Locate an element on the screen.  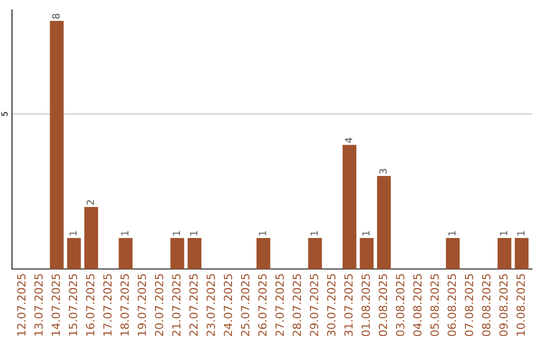
x-tick-label: 06.08.2025 is located at coordinates (452, 305).